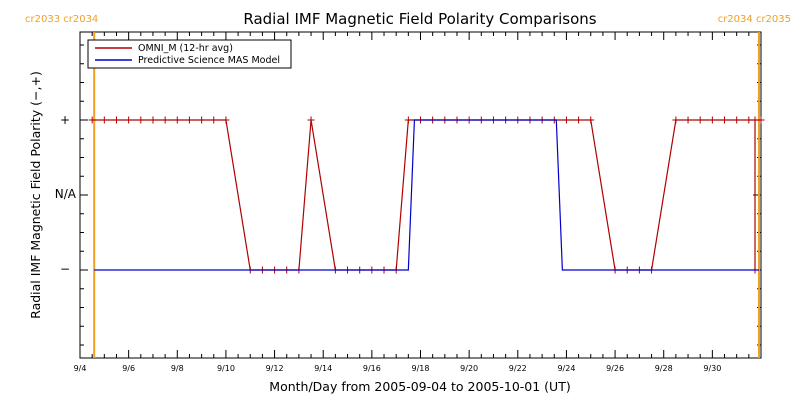 The height and width of the screenshot is (400, 800). What do you see at coordinates (518, 368) in the screenshot?
I see `x-tick-label: 9/22` at bounding box center [518, 368].